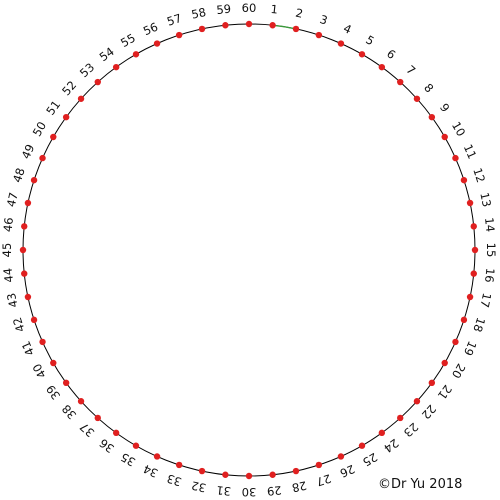 Image resolution: width=500 pixels, height=500 pixels. Describe the element at coordinates (324, 480) in the screenshot. I see `point-label-27: 27` at that location.